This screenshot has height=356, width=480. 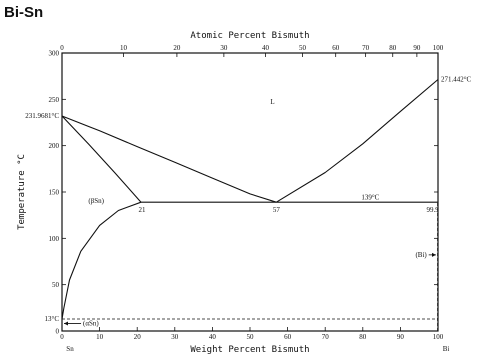 What do you see at coordinates (326, 337) in the screenshot?
I see `x-tick-label: 70` at bounding box center [326, 337].